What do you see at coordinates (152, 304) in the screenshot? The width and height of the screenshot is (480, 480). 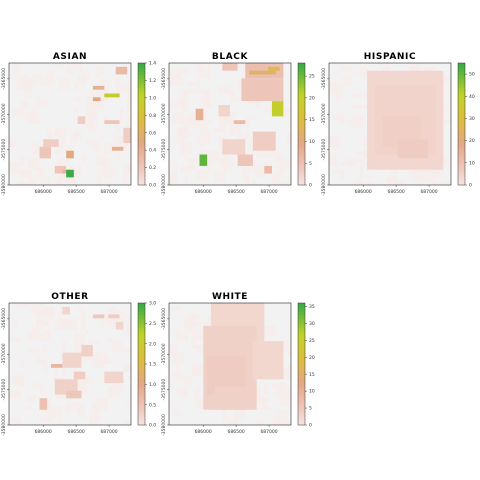 I see `legend-tick-label: 3.0` at bounding box center [152, 304].